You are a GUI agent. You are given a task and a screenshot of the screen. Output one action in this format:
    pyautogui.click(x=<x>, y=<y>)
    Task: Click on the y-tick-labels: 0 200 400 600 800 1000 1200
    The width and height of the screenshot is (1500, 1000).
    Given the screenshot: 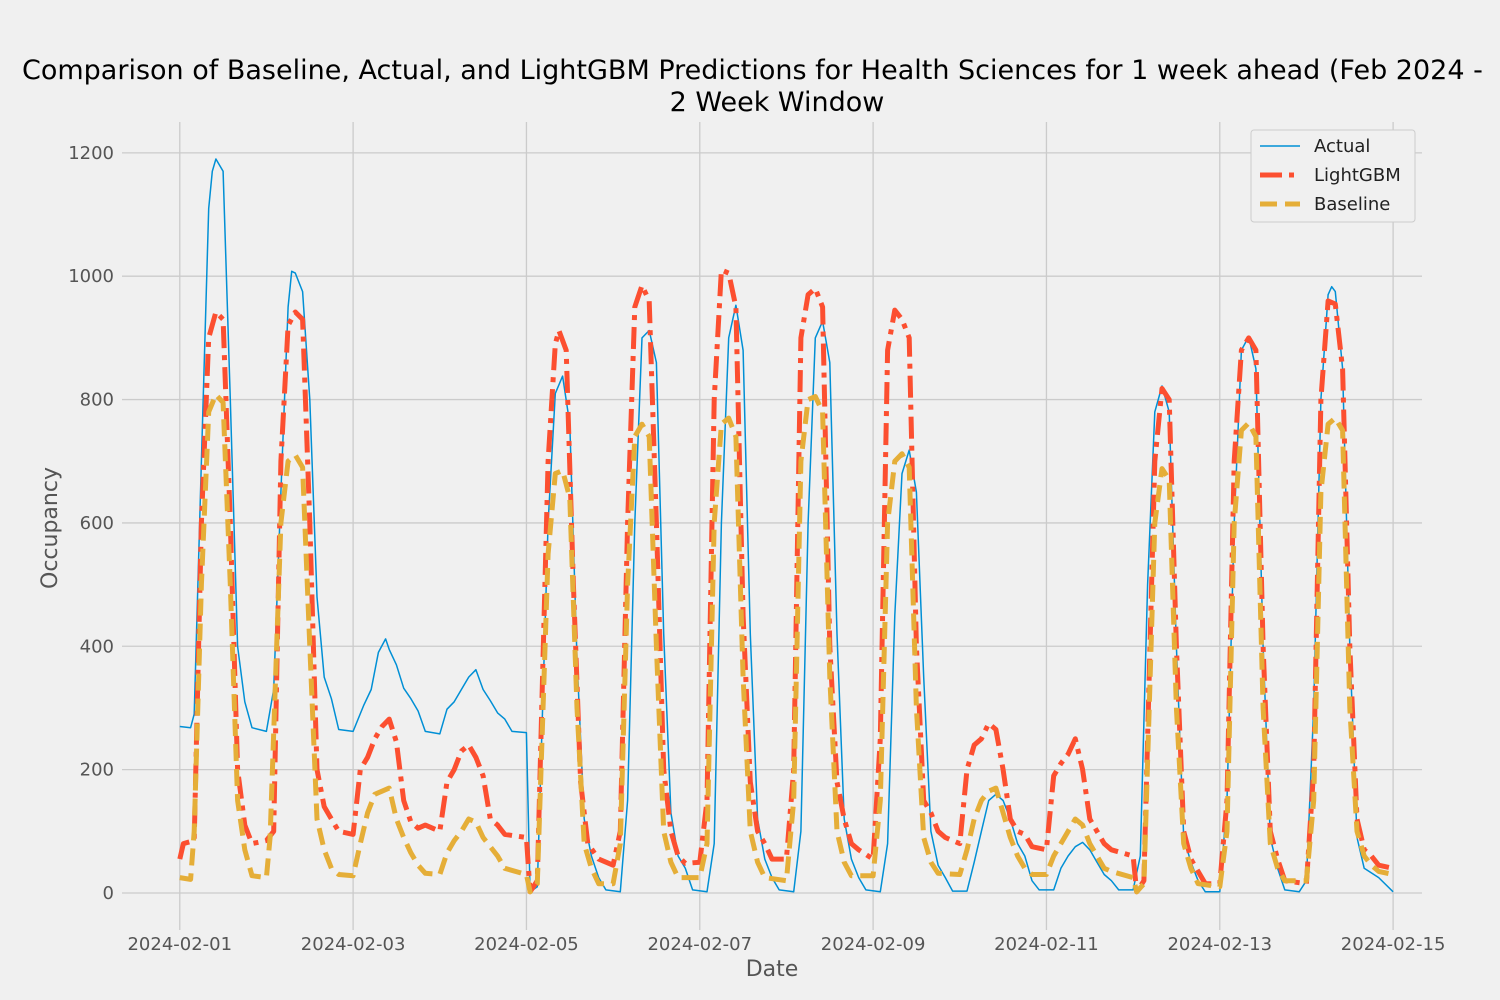 What is the action you would take?
    pyautogui.click(x=91, y=523)
    